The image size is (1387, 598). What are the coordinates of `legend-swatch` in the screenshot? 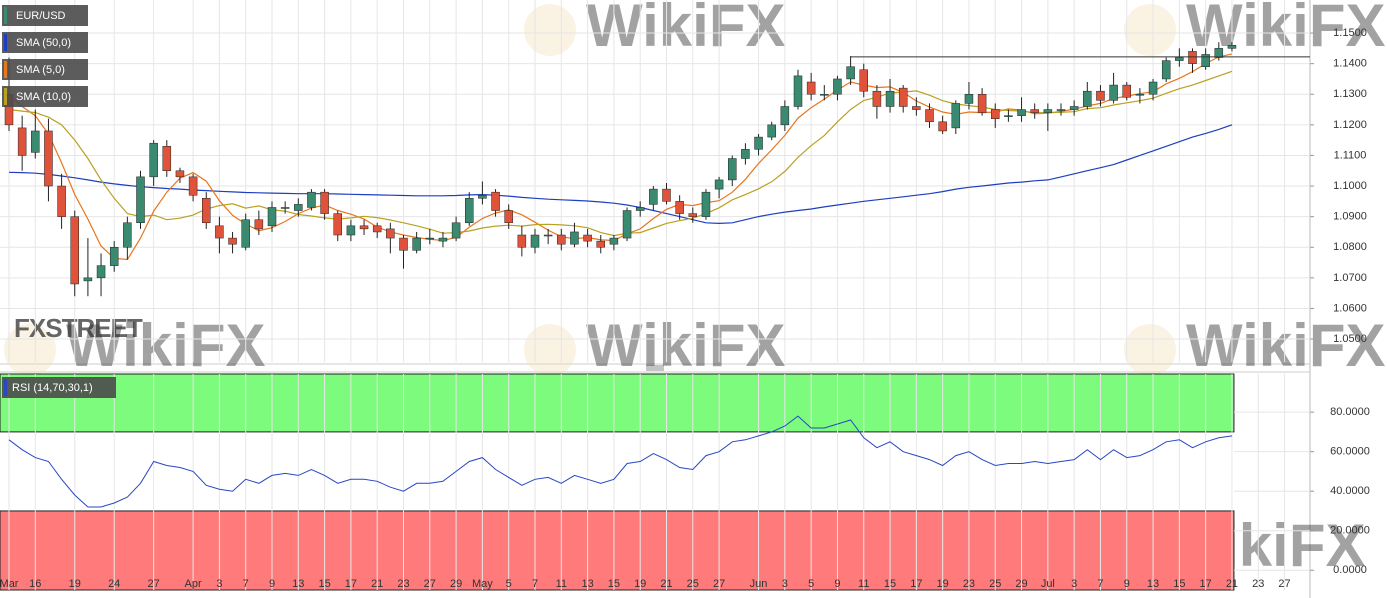 It's located at (5, 15).